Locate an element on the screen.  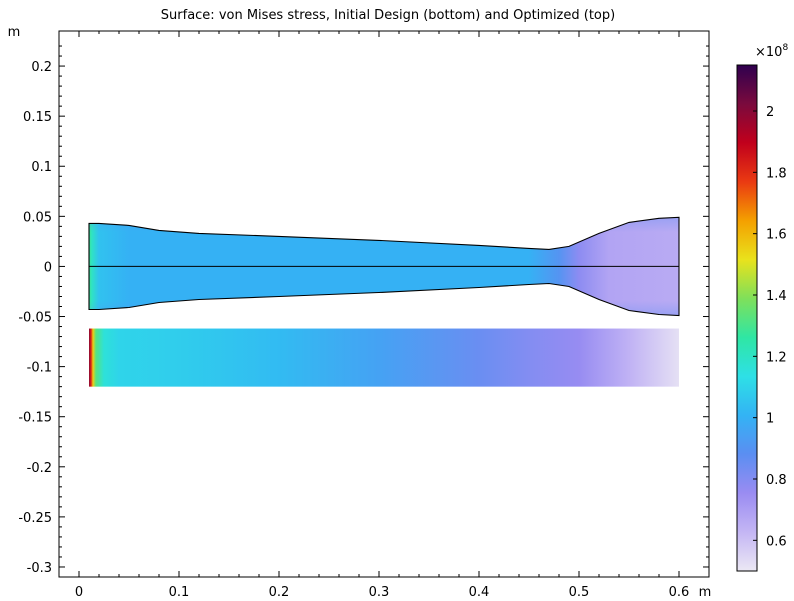
colorbar-tick-label: 1.8 is located at coordinates (776, 173).